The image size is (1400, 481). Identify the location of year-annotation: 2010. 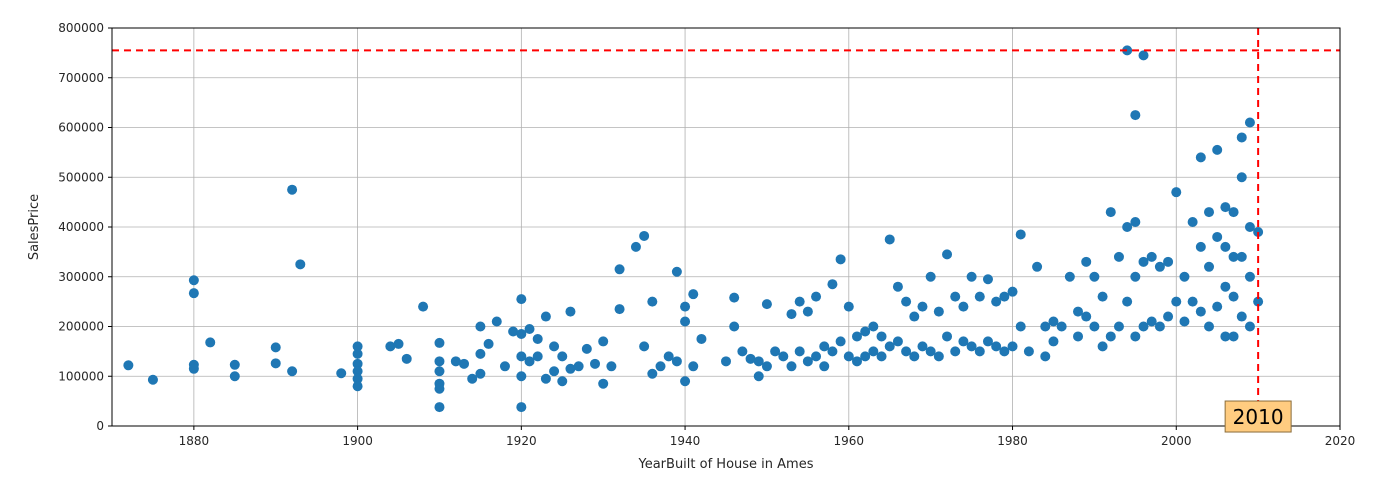
(1258, 416).